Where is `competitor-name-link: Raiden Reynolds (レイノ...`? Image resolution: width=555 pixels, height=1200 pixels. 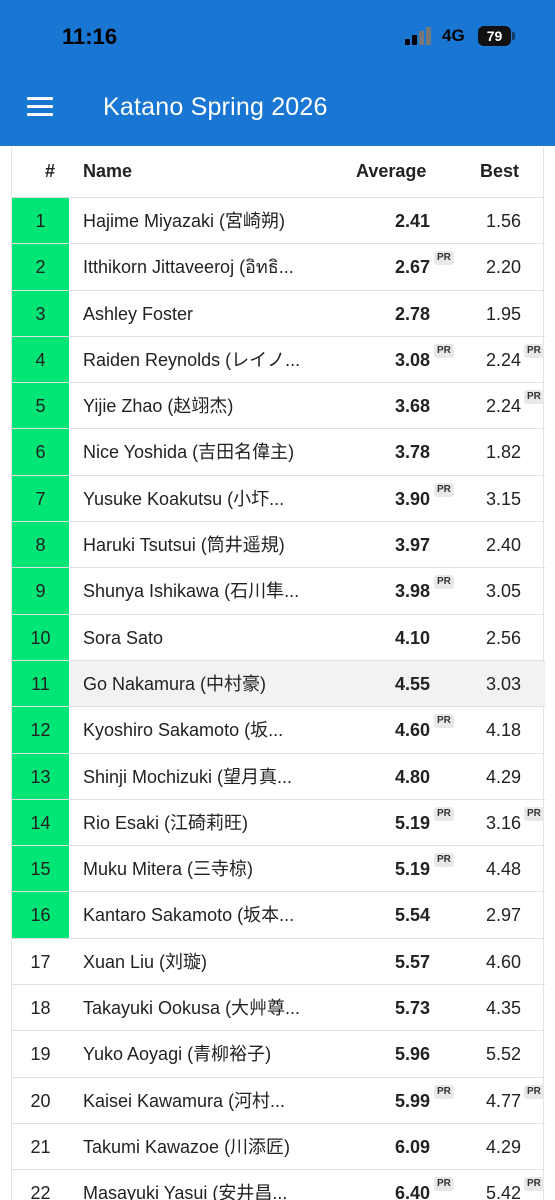
competitor-name-link: Raiden Reynolds (レイノ... is located at coordinates (192, 359).